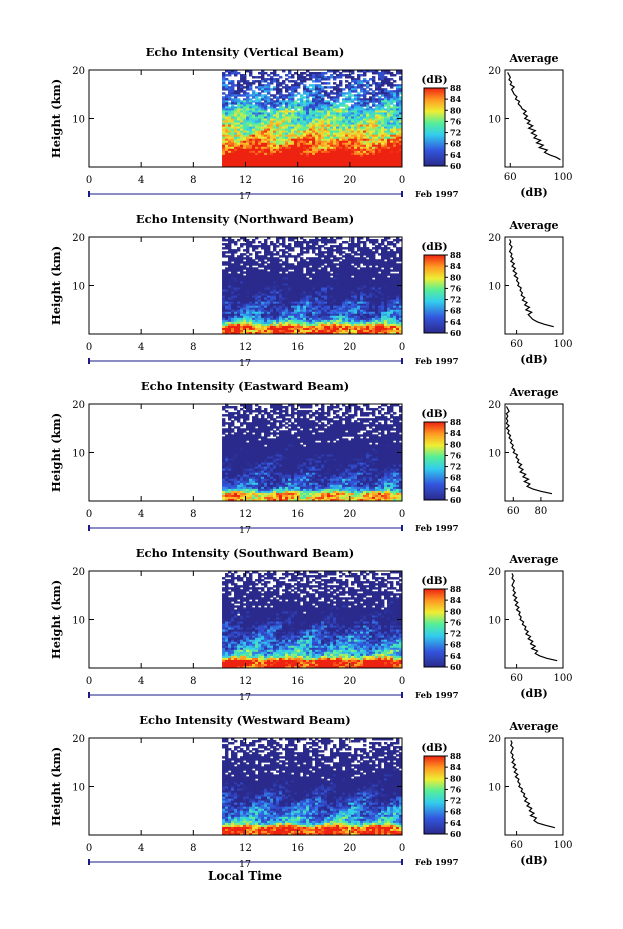 This screenshot has height=929, width=623. I want to click on panel-title: Echo Intensity (Eastward Beam), so click(245, 386).